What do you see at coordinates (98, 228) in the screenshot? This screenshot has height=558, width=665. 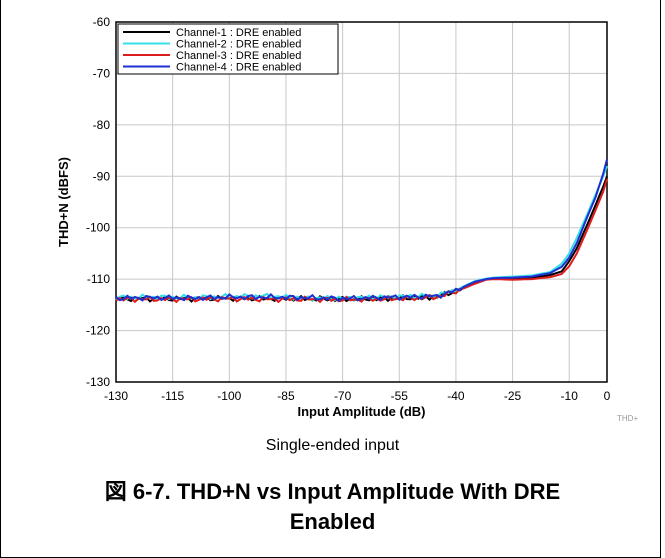 I see `y-tick-label: -100` at bounding box center [98, 228].